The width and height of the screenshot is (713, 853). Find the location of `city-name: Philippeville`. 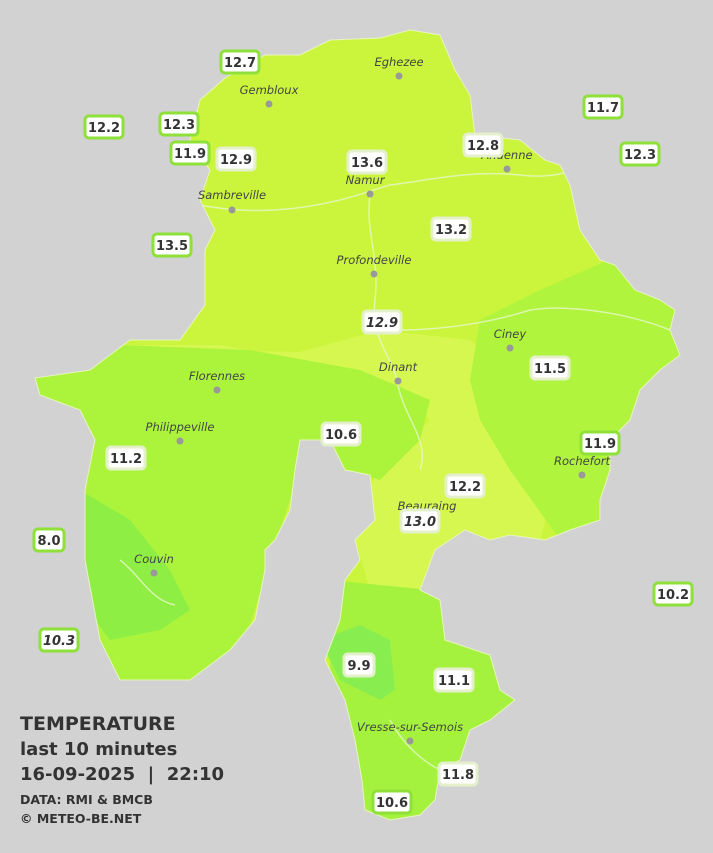

city-name: Philippeville is located at coordinates (180, 427).